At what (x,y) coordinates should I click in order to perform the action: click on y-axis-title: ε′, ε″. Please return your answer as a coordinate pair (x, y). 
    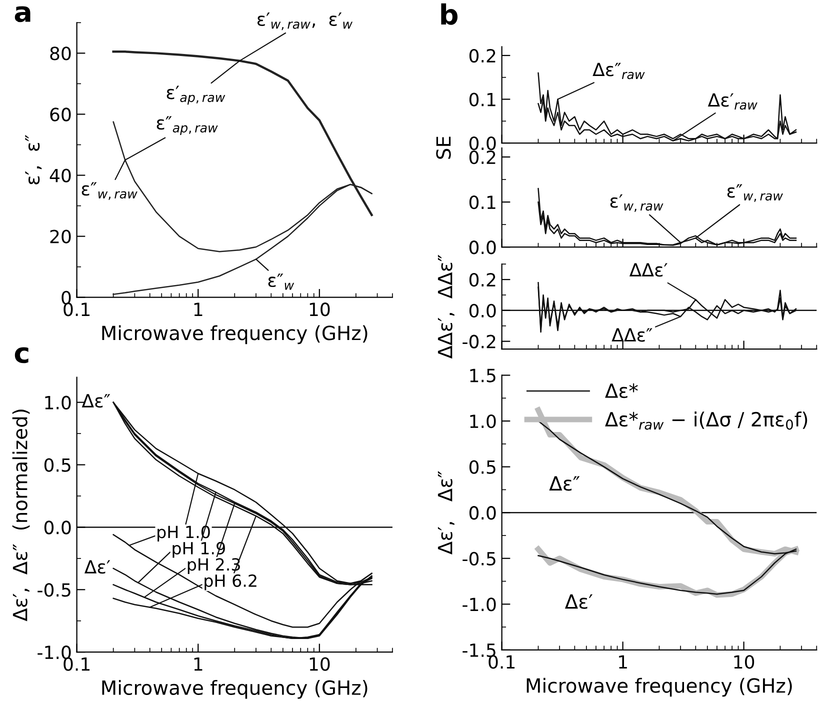
    Looking at the image, I should click on (33, 159).